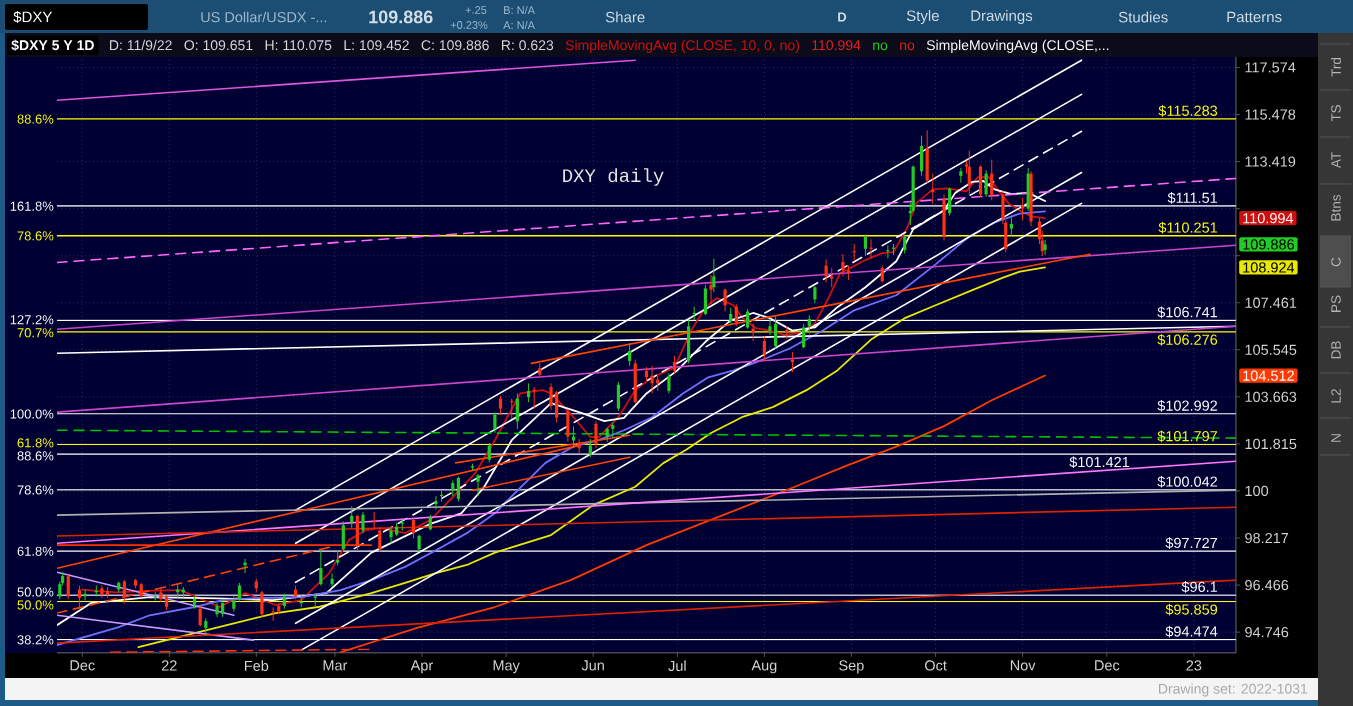 The width and height of the screenshot is (1353, 706). I want to click on text: Drawing set: 2022-1031, so click(1233, 690).